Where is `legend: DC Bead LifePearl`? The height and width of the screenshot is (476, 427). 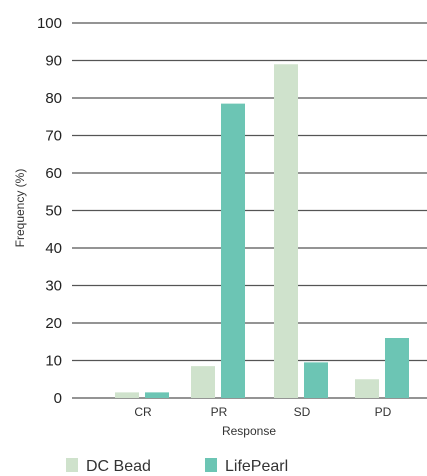 legend: DC Bead LifePearl is located at coordinates (177, 466).